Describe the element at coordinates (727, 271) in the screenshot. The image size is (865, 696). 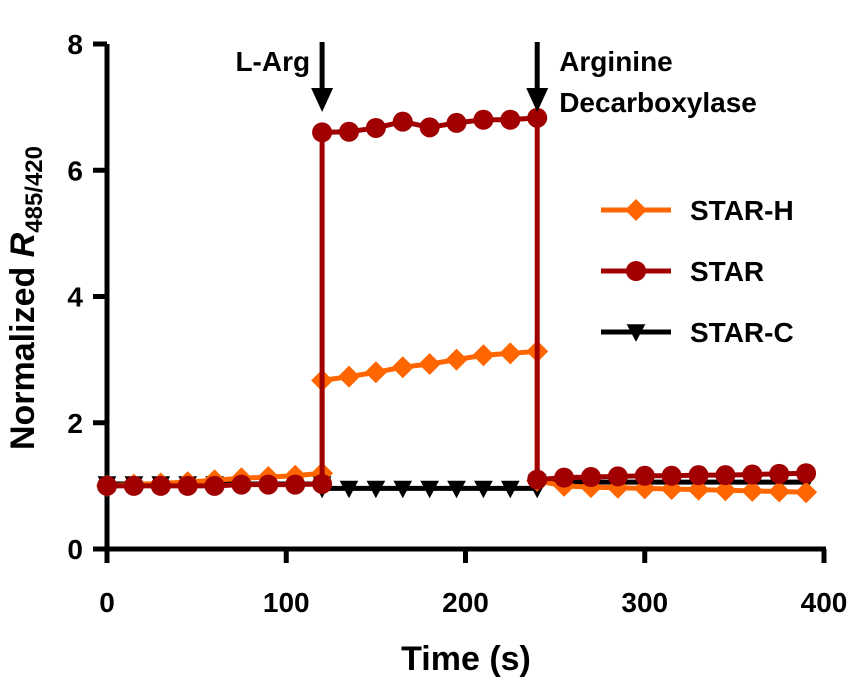
I see `legend-label: STAR` at that location.